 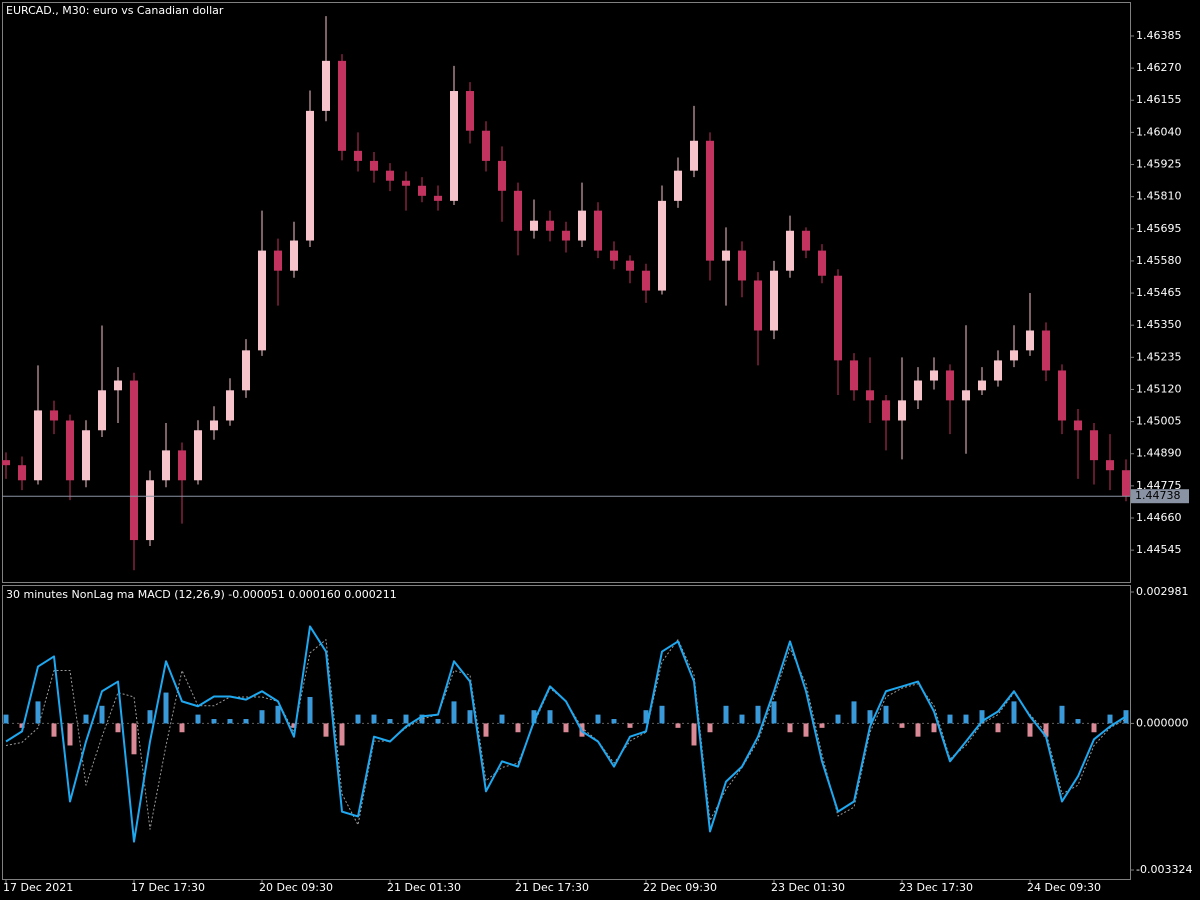 I want to click on y-tick-label: 1.46155, so click(x=1159, y=99).